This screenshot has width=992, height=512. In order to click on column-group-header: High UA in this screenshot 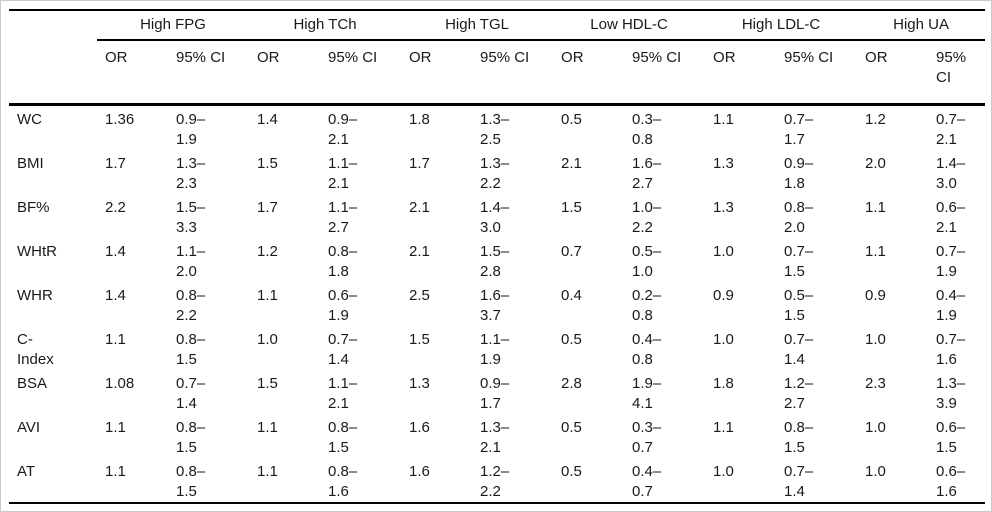, I will do `click(921, 25)`.